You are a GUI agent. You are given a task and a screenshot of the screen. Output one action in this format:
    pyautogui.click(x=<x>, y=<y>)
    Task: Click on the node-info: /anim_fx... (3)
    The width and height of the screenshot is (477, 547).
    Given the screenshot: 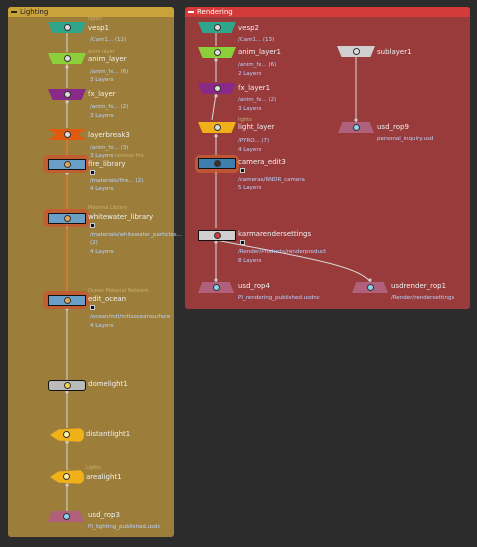 What is the action you would take?
    pyautogui.click(x=109, y=148)
    